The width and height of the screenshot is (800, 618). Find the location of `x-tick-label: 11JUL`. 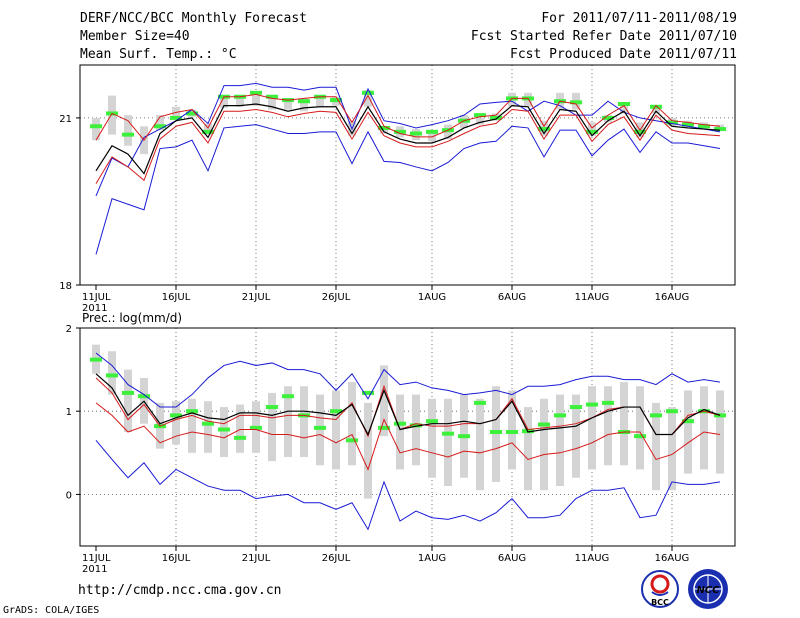

x-tick-label: 11JUL is located at coordinates (96, 297).